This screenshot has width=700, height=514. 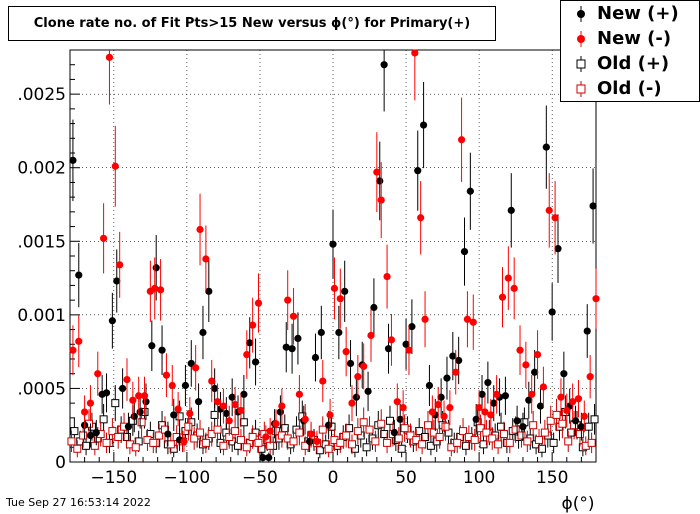 I want to click on x-tick-label: 50, so click(x=406, y=478).